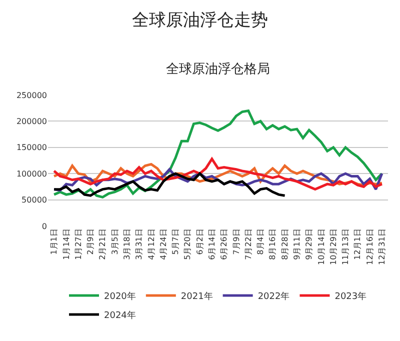 This screenshot has width=400, height=341. Describe the element at coordinates (120, 296) in the screenshot. I see `legend-label: 2020年` at that location.